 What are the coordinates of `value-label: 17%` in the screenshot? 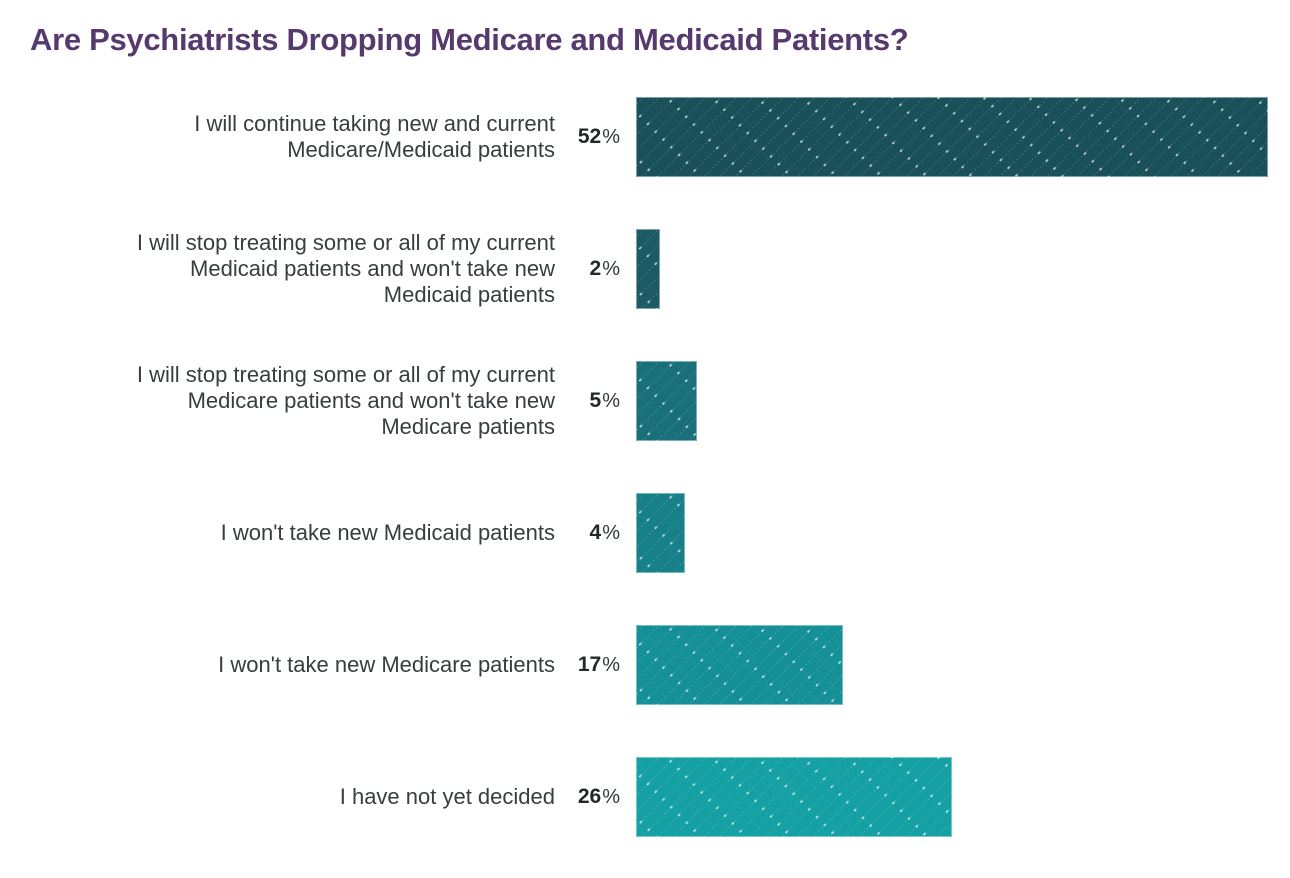 It's located at (587, 665).